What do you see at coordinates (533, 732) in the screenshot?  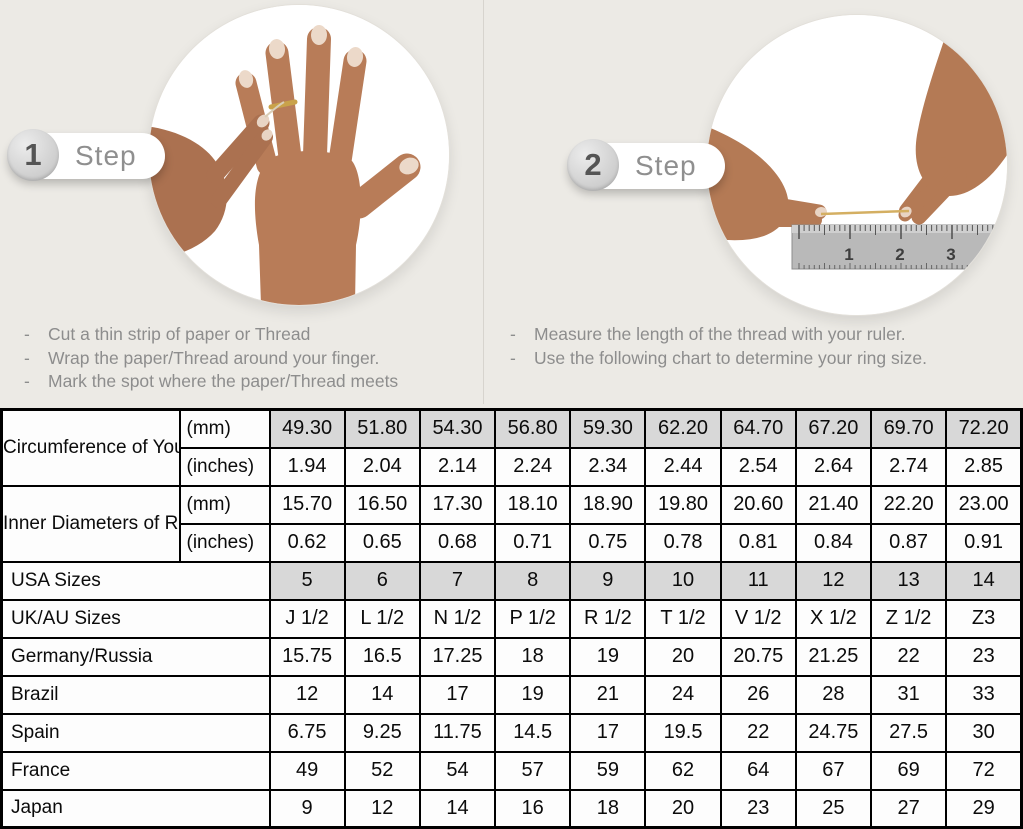 I see `size-value-cell: 14.5` at bounding box center [533, 732].